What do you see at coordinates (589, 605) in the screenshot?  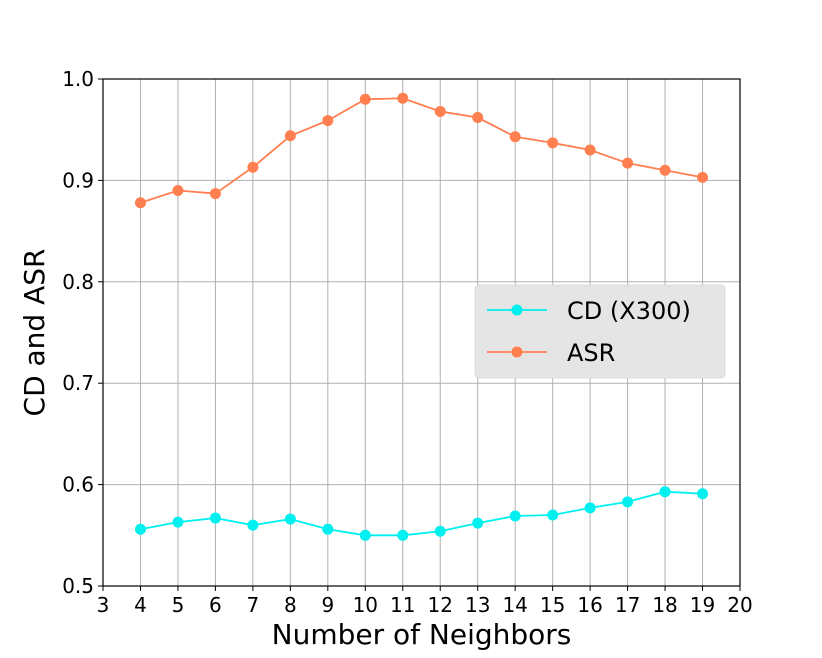 I see `x-tick-label: 16` at bounding box center [589, 605].